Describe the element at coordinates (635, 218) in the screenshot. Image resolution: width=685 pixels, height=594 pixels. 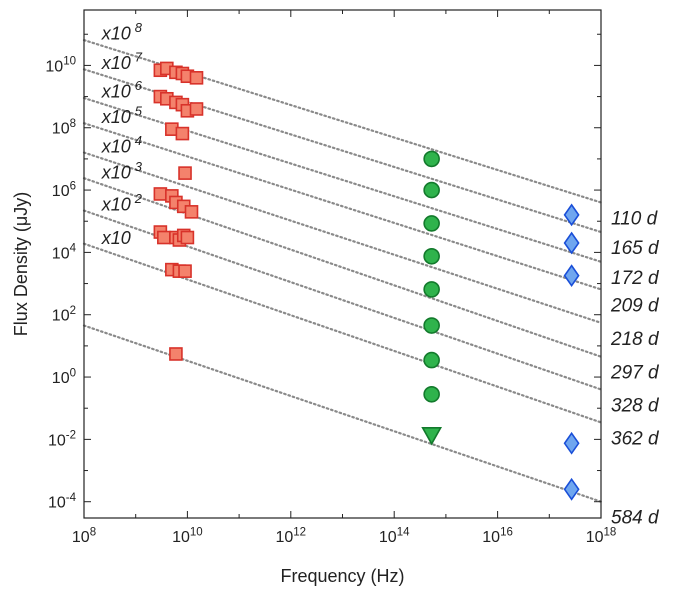
I see `epoch-label: 110 d` at that location.